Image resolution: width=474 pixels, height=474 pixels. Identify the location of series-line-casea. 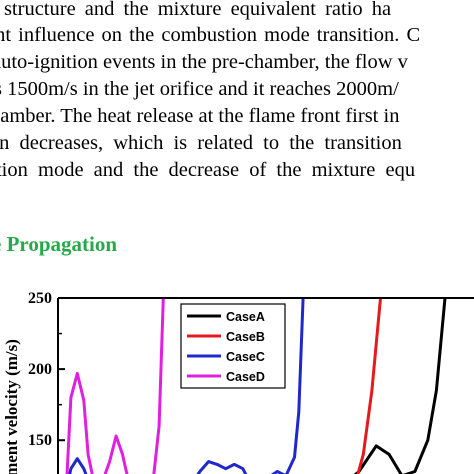
(400, 386).